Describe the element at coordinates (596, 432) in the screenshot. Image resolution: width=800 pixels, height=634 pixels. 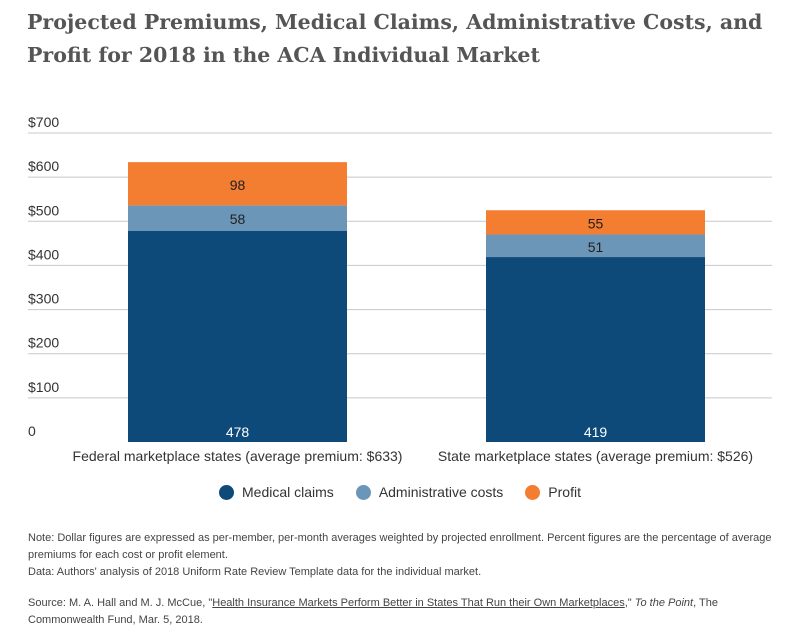
I see `data-label: 419` at that location.